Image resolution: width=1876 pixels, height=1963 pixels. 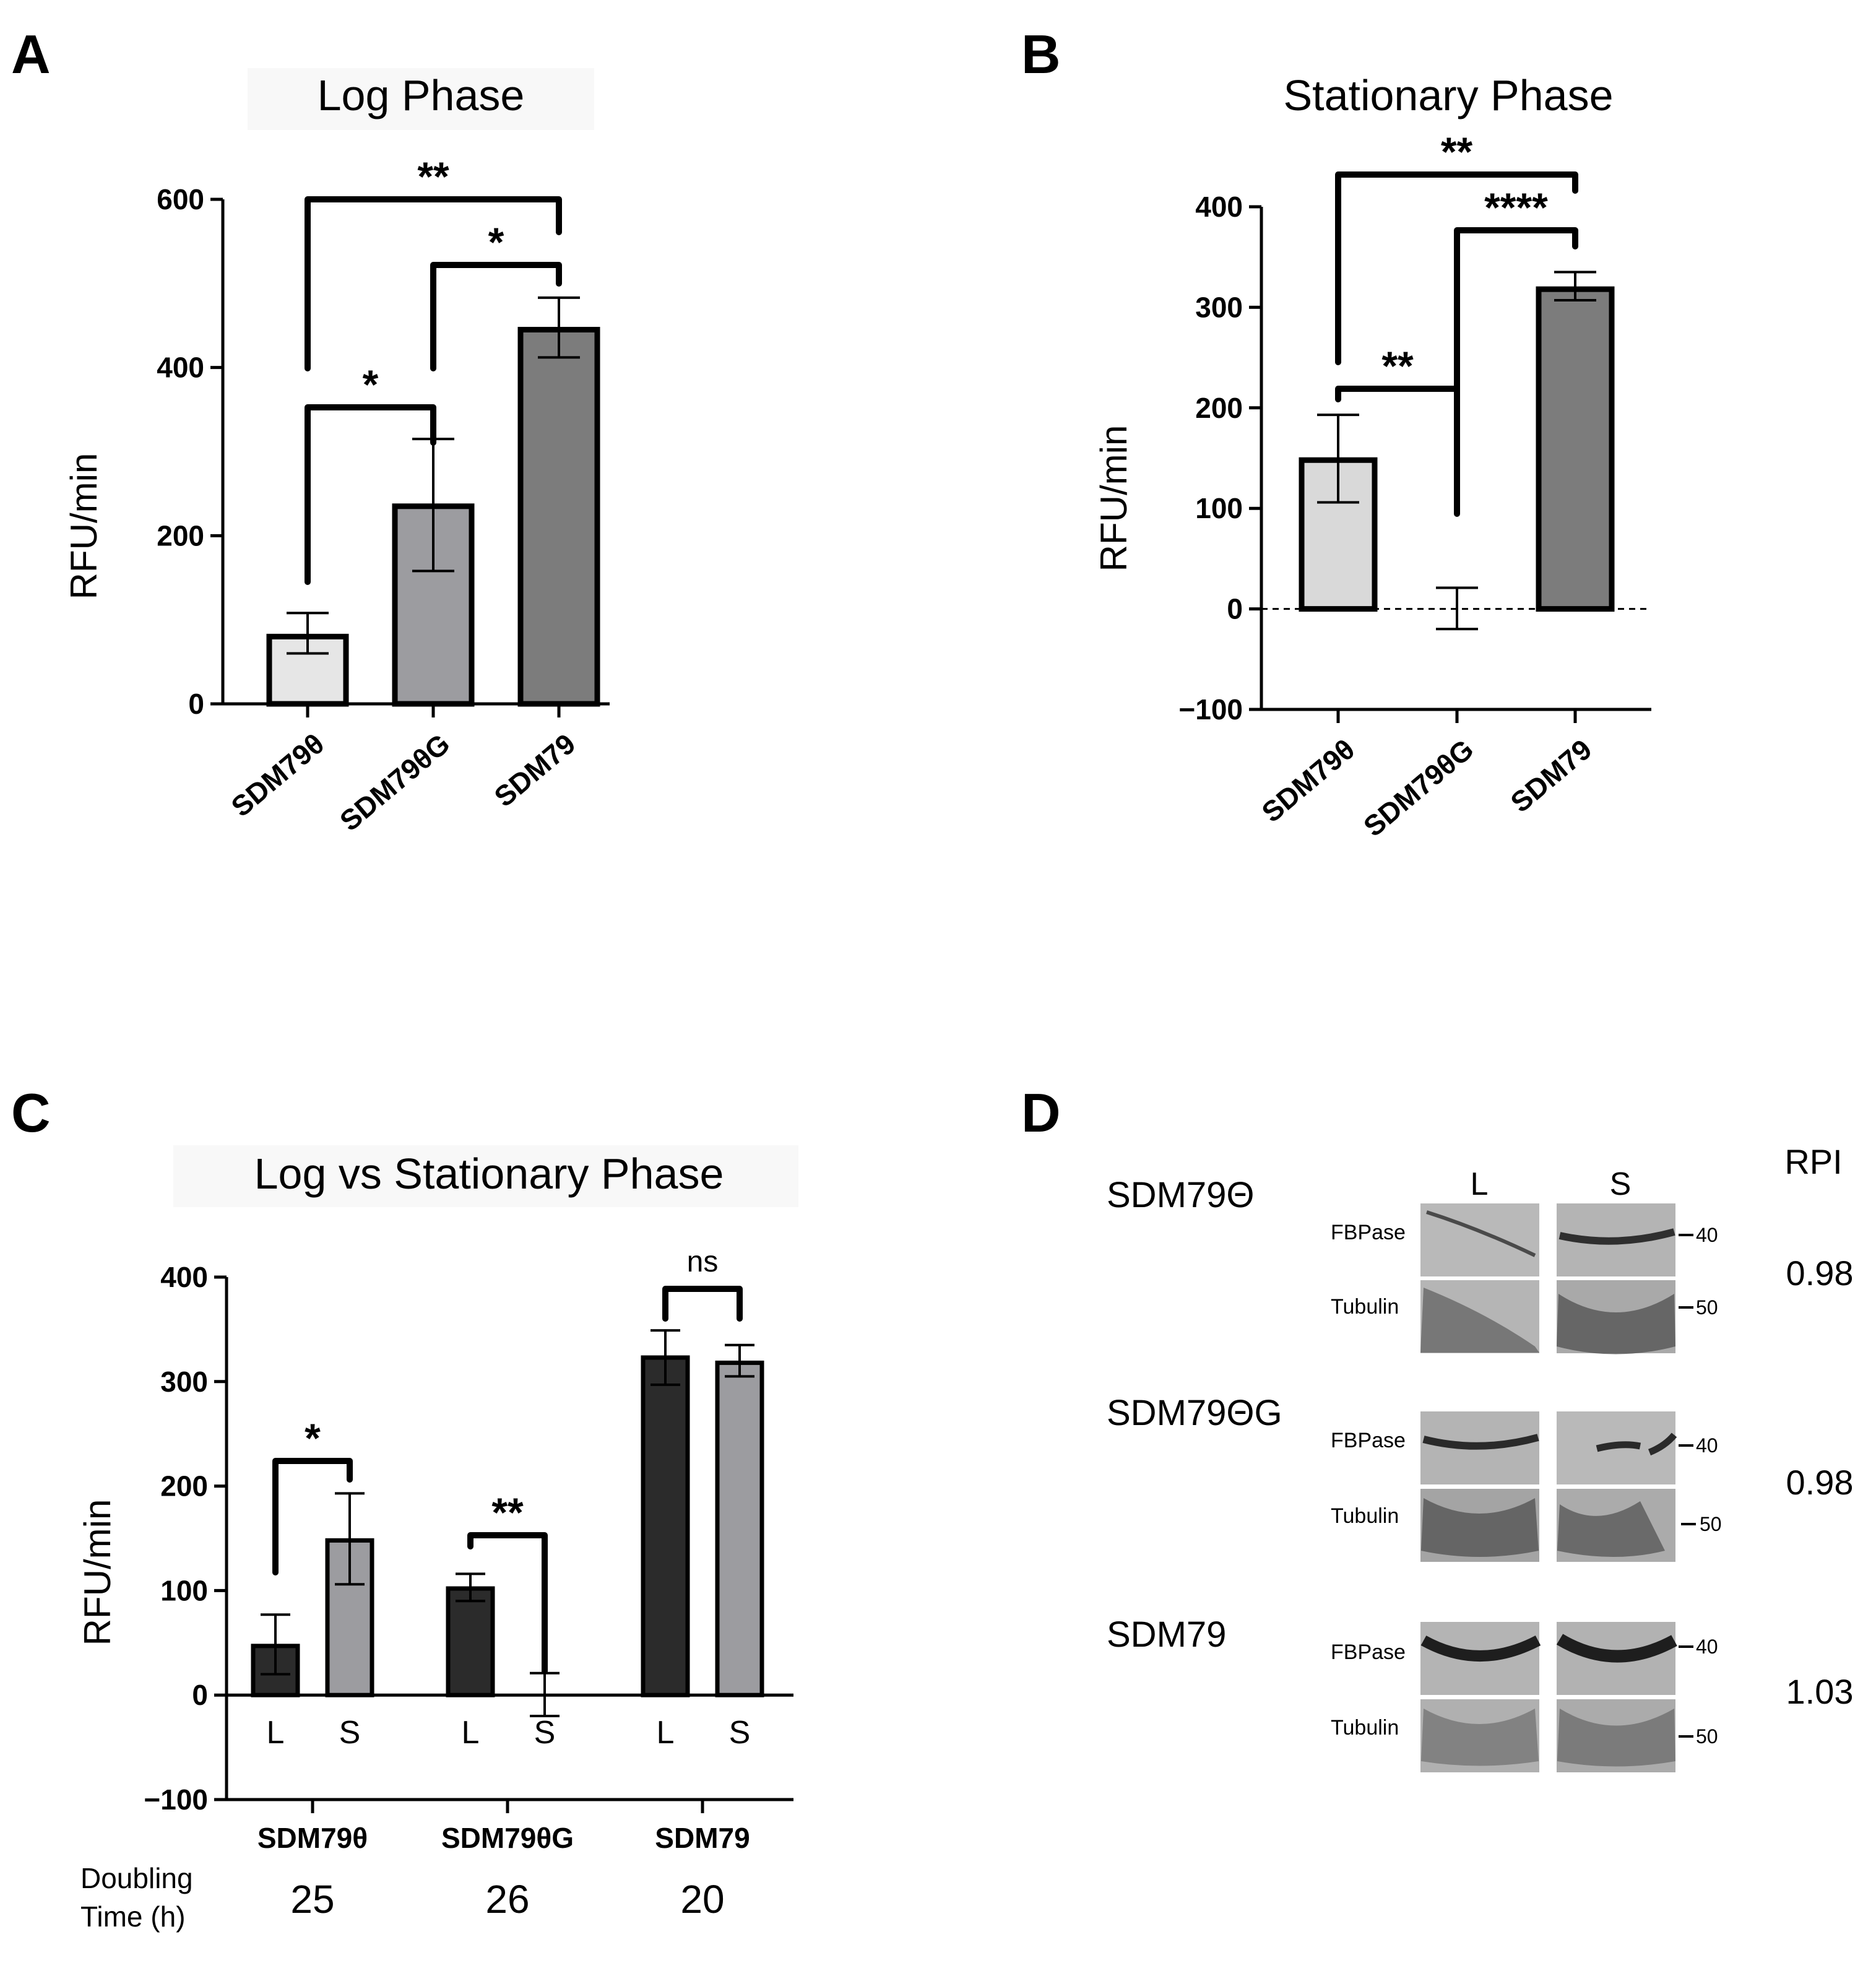 I want to click on y-tick-label: 600, so click(x=181, y=199).